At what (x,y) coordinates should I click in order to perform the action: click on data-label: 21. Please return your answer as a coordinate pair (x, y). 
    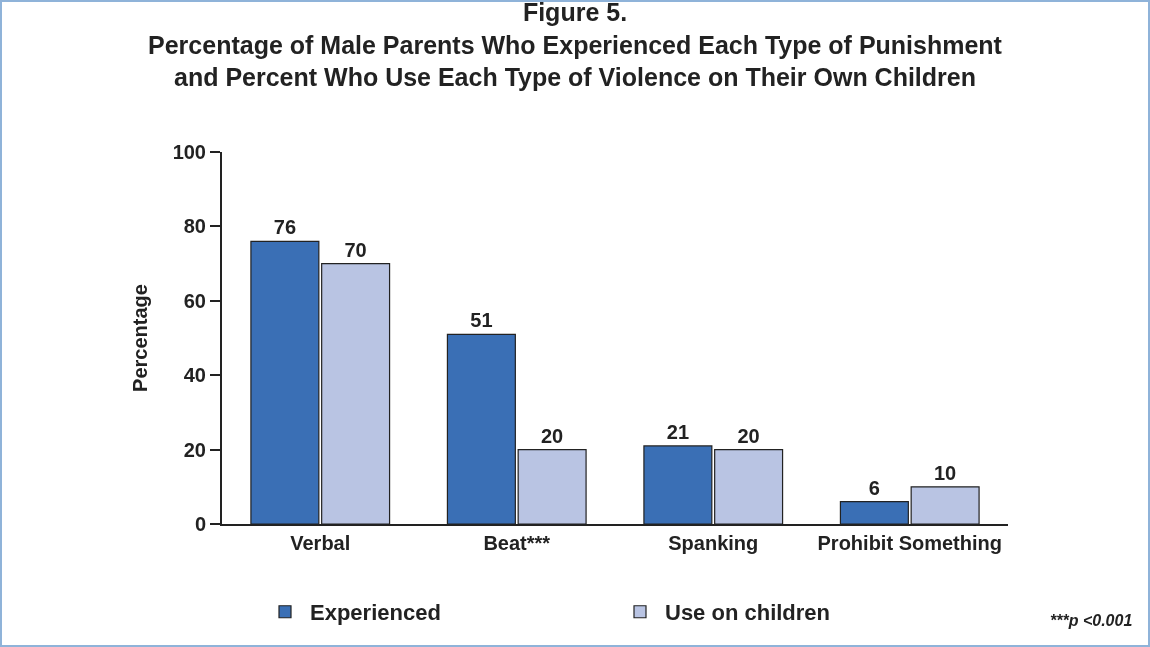
    Looking at the image, I should click on (678, 431).